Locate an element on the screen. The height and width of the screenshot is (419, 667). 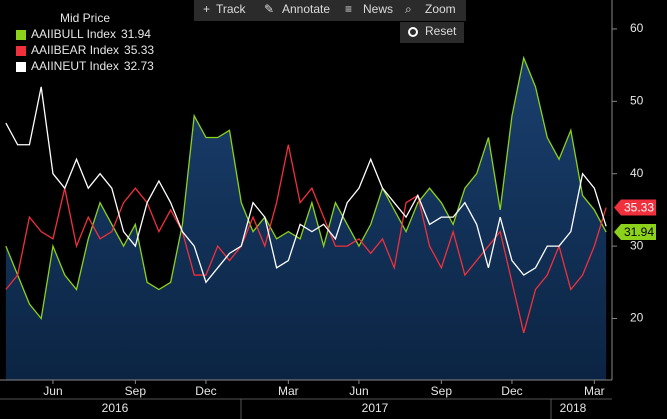
legend-value: 35.33 is located at coordinates (139, 50).